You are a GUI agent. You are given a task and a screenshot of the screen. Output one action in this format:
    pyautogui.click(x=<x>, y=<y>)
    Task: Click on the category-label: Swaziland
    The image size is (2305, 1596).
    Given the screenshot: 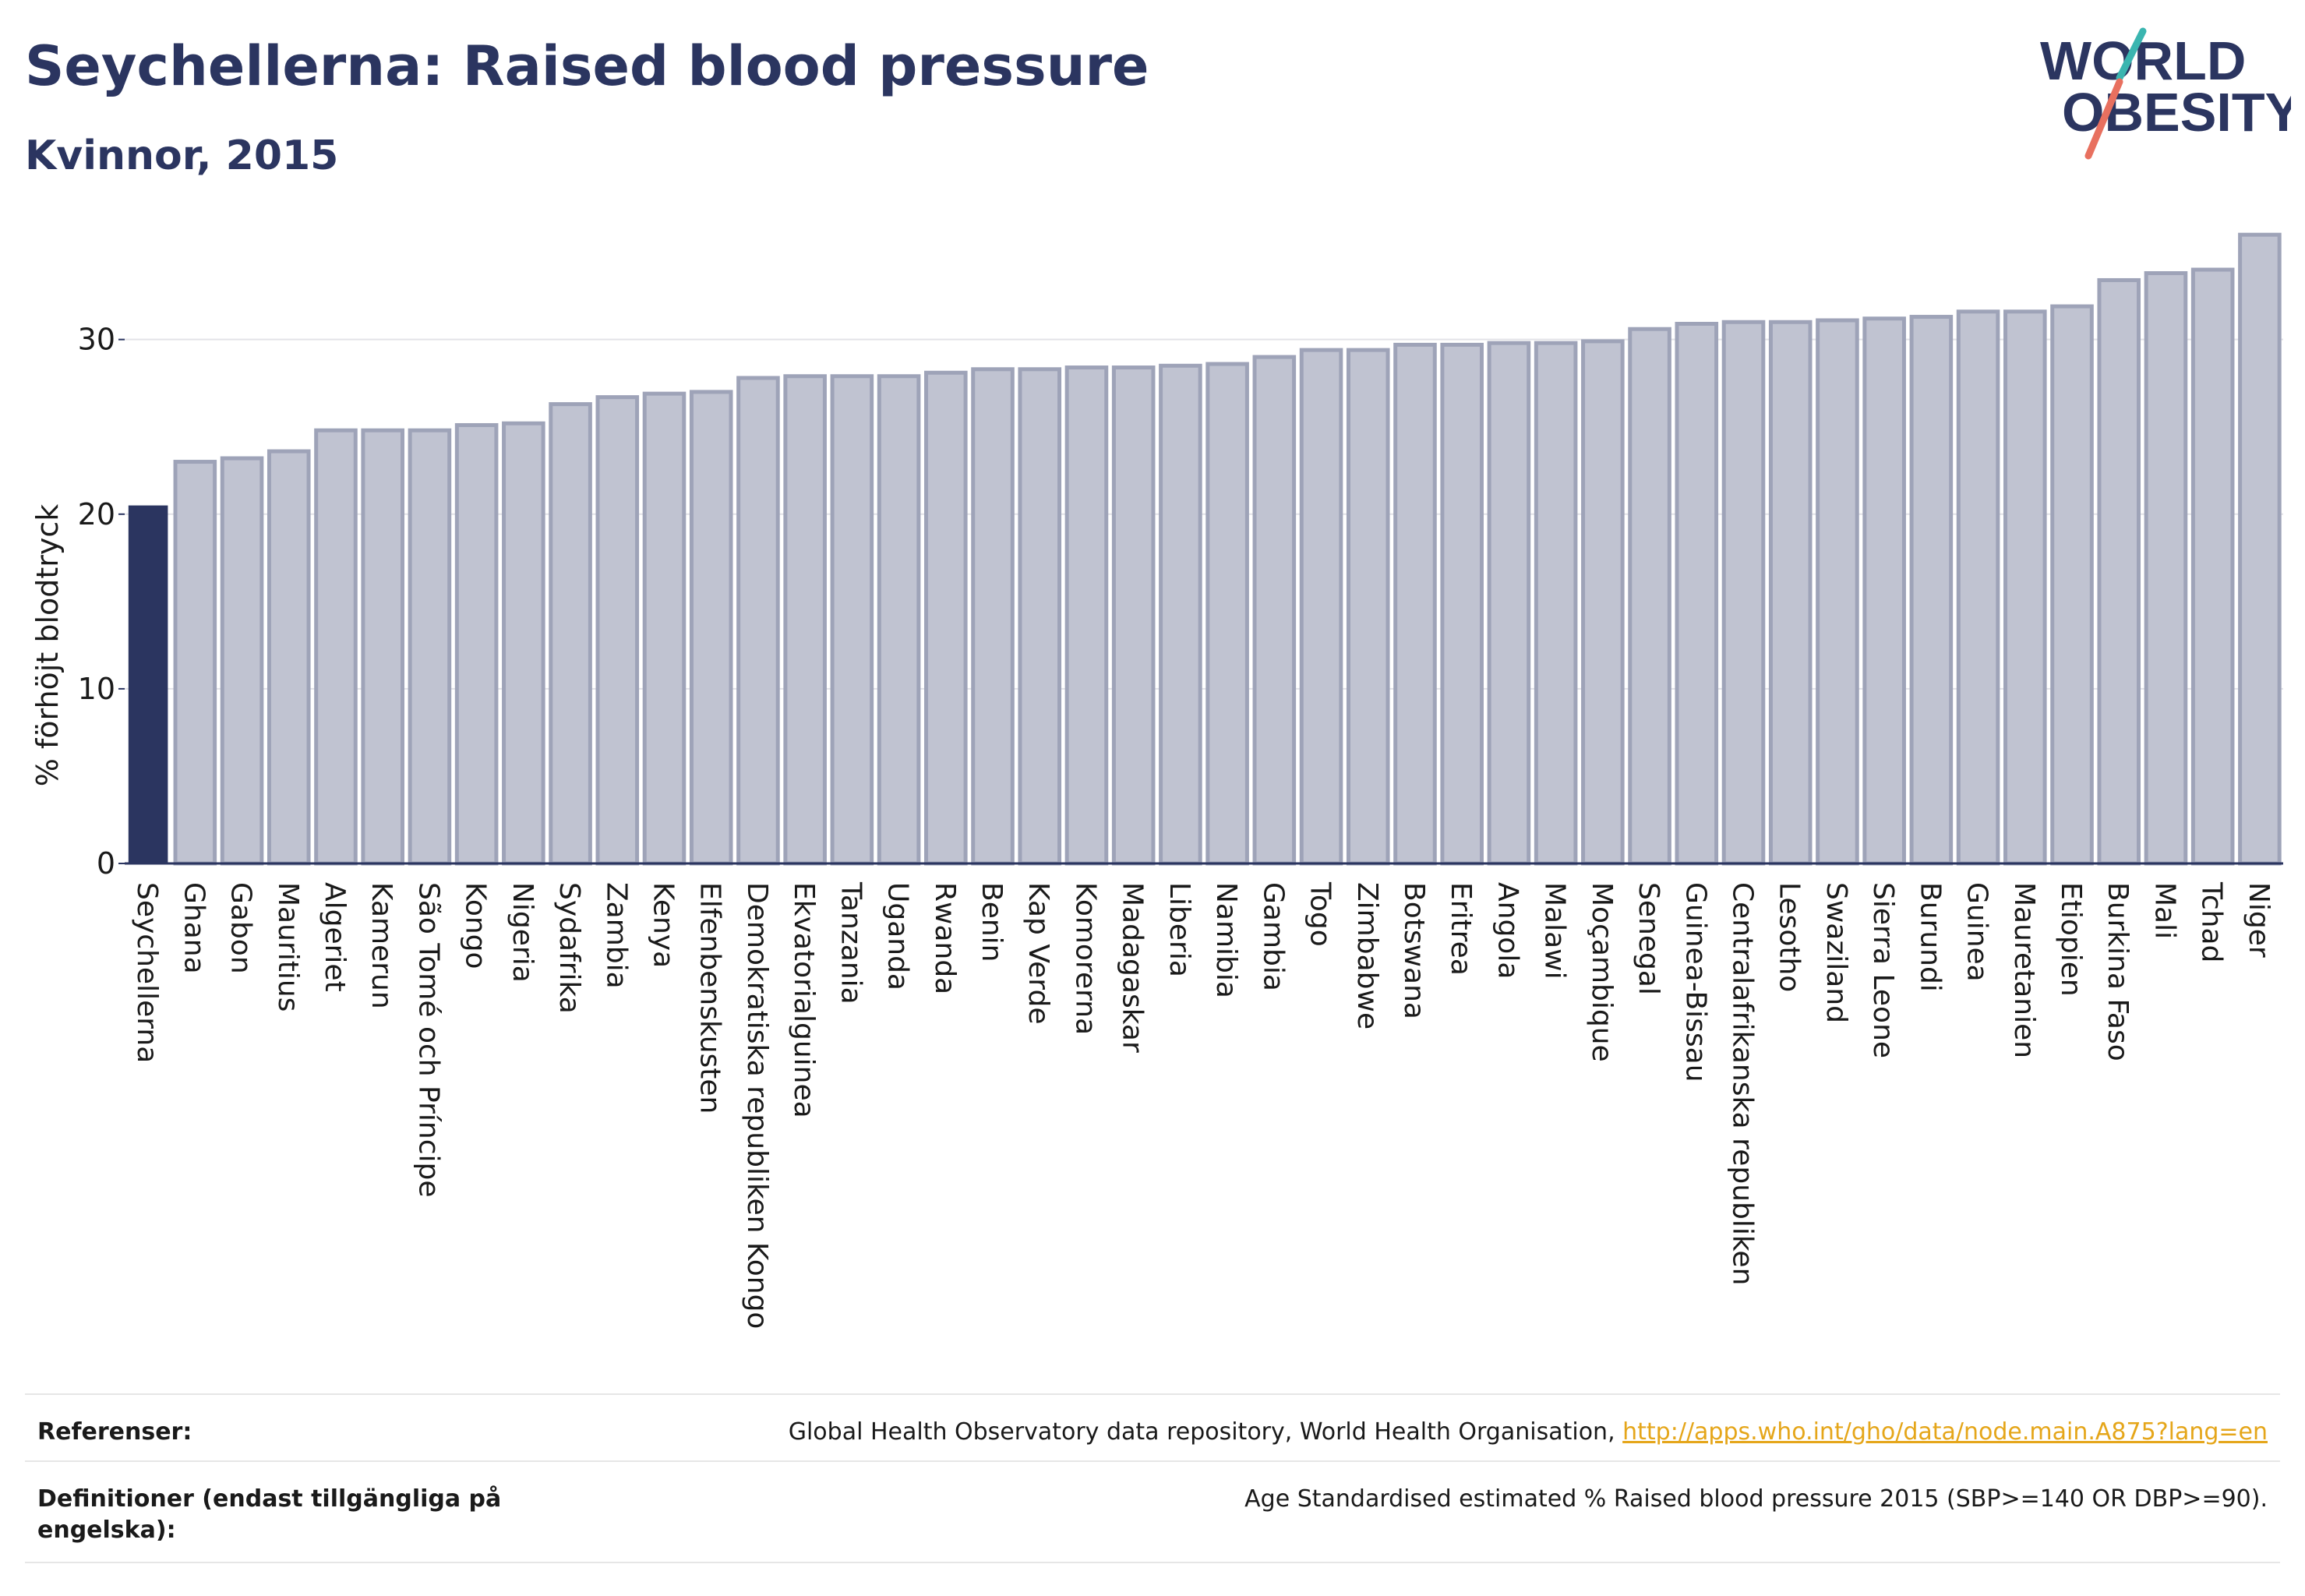 What is the action you would take?
    pyautogui.click(x=1836, y=952)
    